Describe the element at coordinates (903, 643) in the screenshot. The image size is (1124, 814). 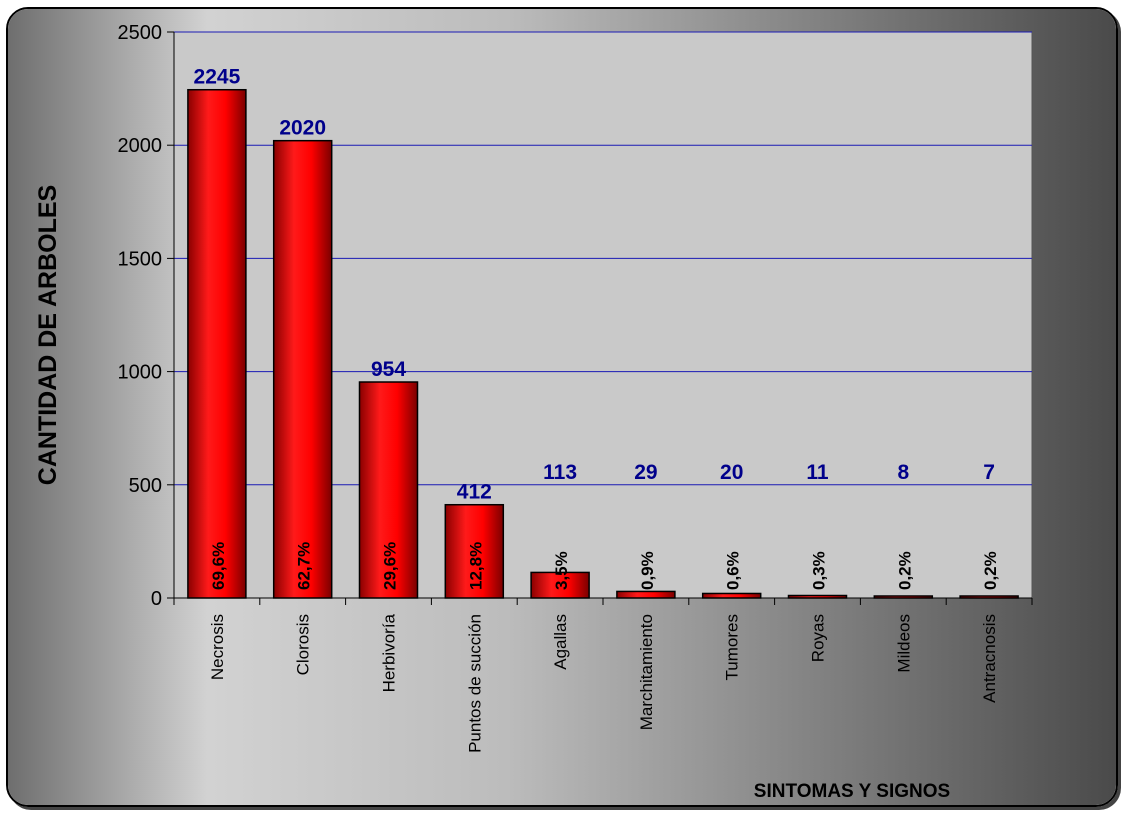
I see `category-label: Mildeos` at that location.